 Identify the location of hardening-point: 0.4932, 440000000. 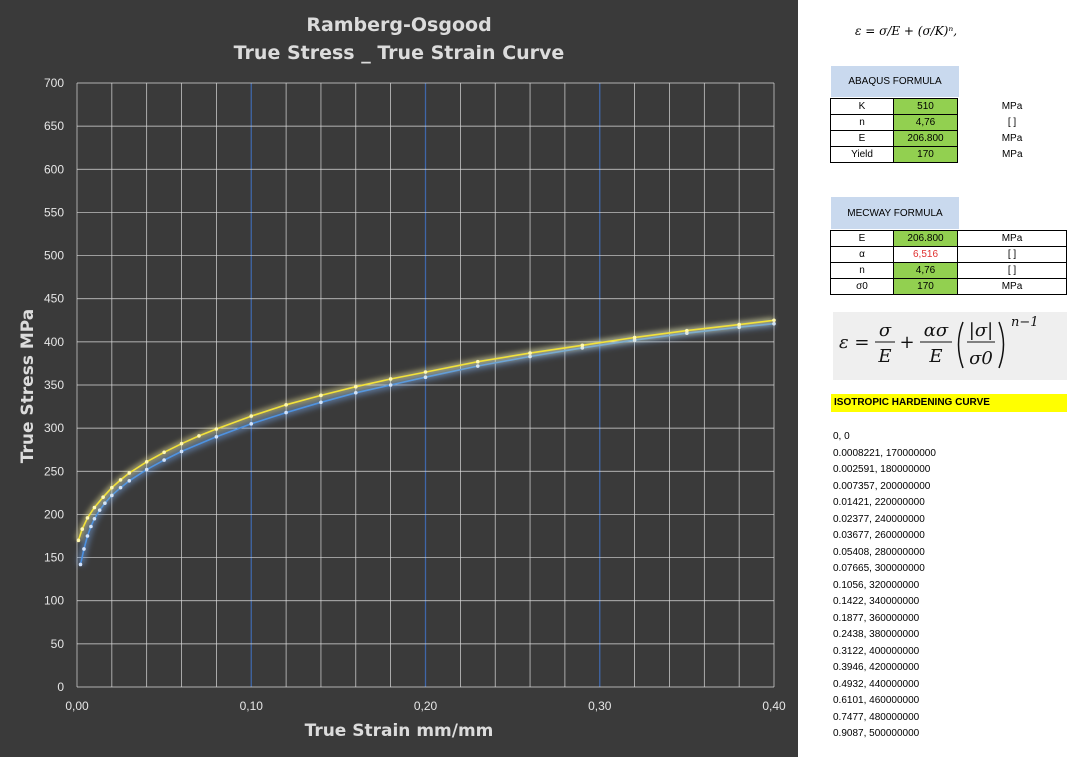
(876, 684).